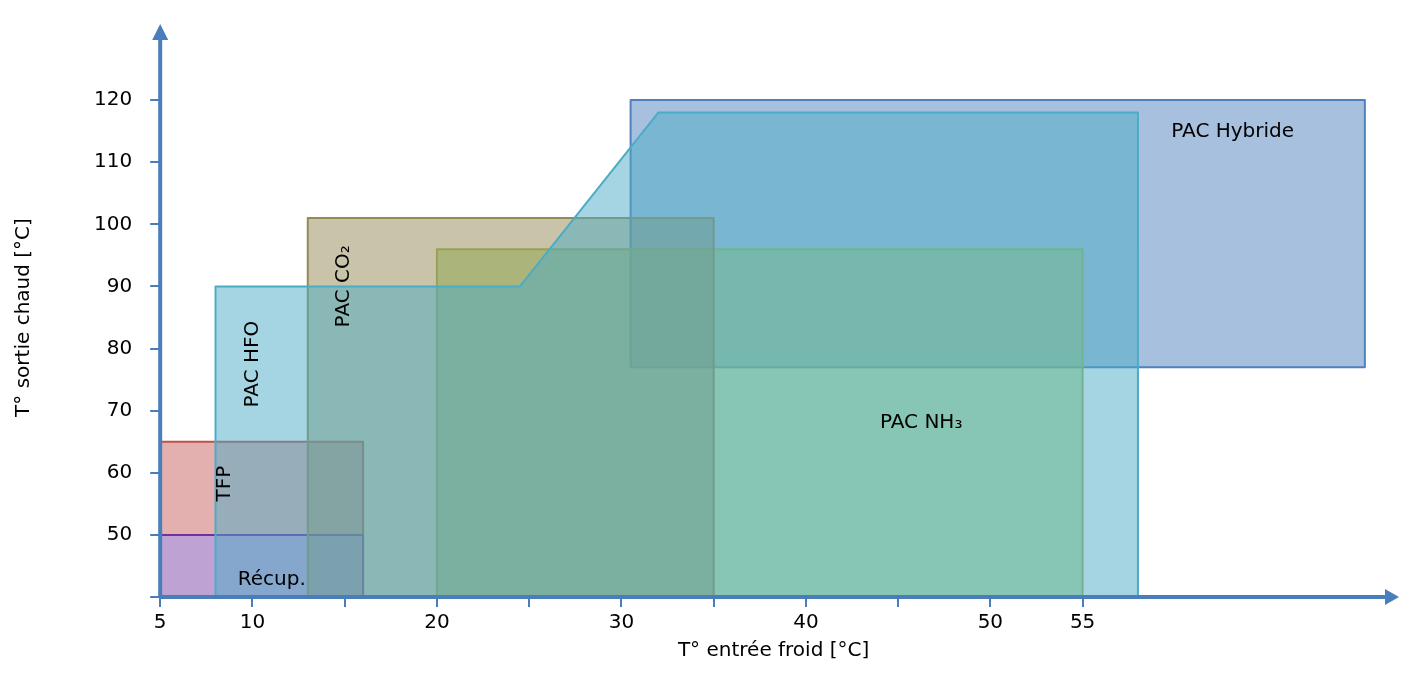 This screenshot has width=1415, height=673. What do you see at coordinates (921, 421) in the screenshot?
I see `series-label: PAC NH₃` at bounding box center [921, 421].